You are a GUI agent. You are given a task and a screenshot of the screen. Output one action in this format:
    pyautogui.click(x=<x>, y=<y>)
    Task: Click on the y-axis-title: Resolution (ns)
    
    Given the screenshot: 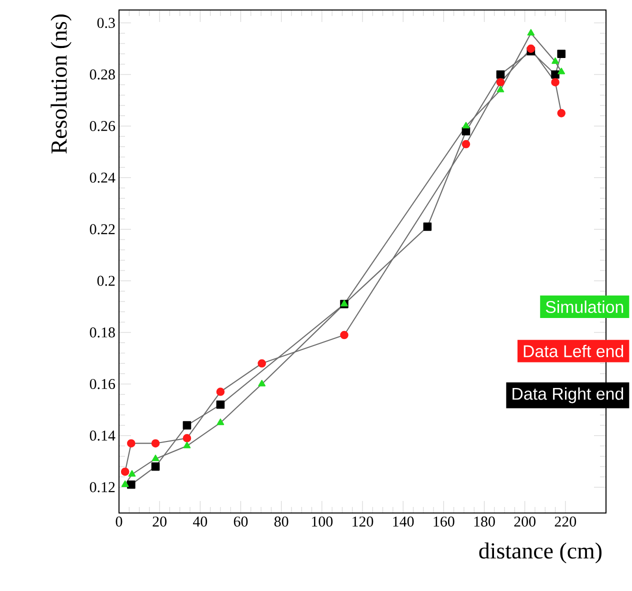 What is the action you would take?
    pyautogui.click(x=61, y=84)
    